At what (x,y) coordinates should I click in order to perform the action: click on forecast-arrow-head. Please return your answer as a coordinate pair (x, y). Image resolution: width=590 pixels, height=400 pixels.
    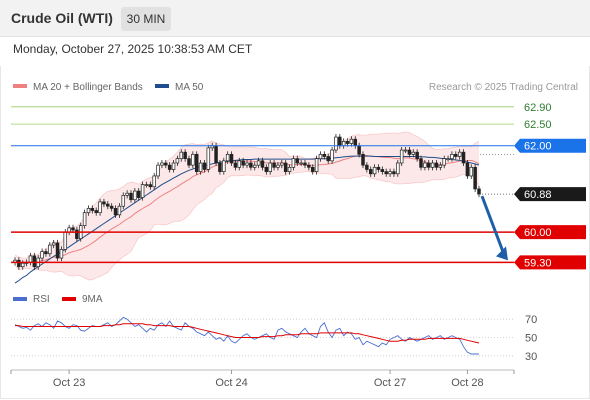
    Looking at the image, I should click on (502, 253).